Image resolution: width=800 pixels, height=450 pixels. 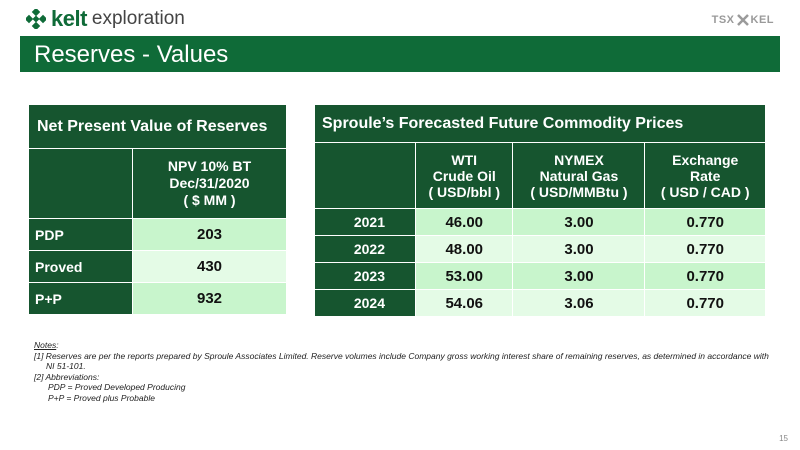 I want to click on npv-value: 932, so click(x=209, y=298).